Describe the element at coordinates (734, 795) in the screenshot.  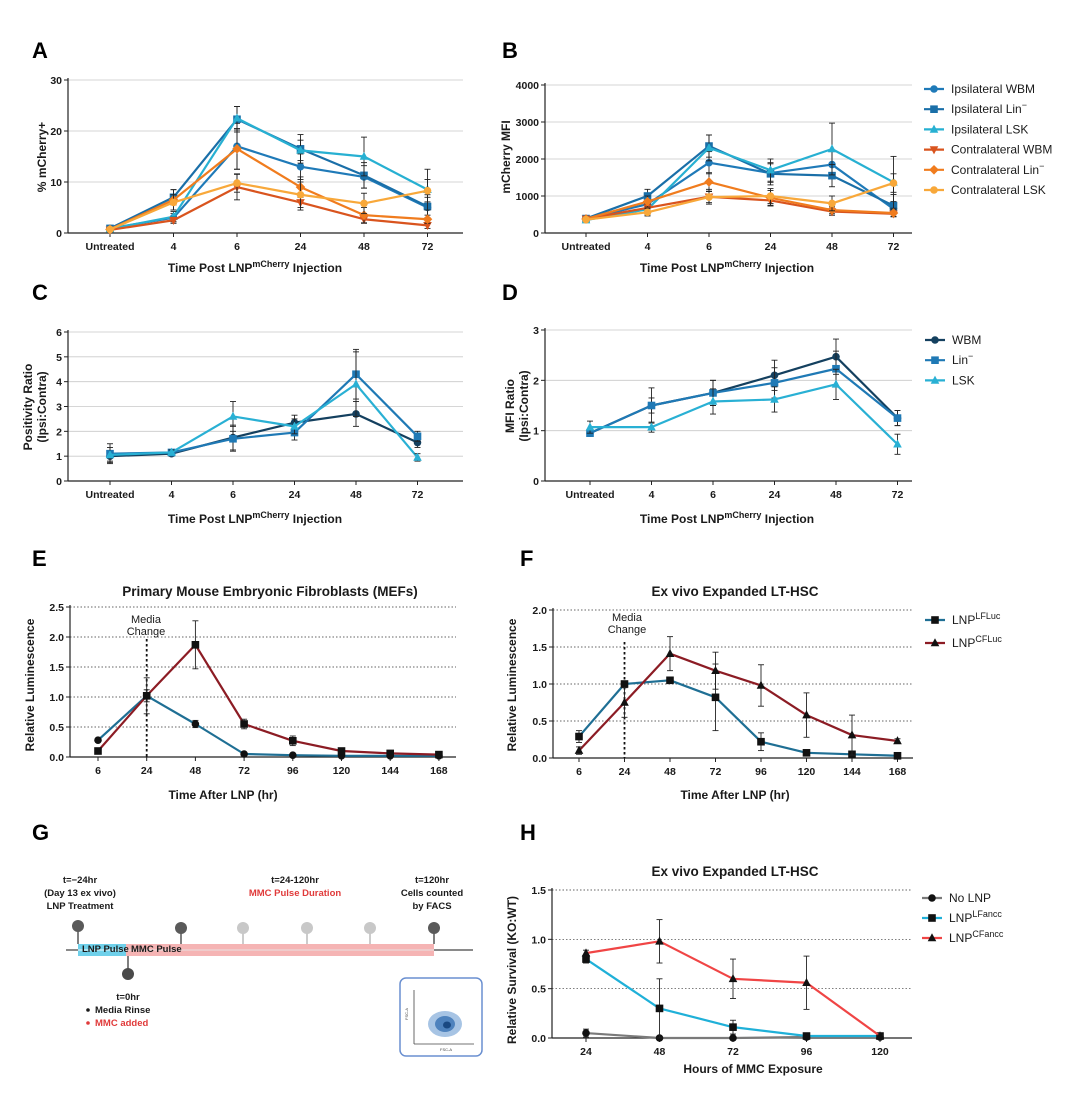
I see `chart-f-xlabel: Time After LNP (hr)` at that location.